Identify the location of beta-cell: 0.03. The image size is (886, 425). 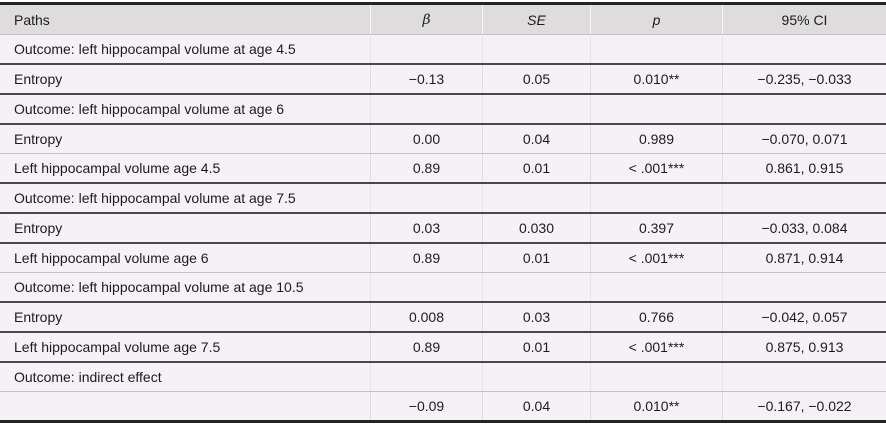
(426, 228).